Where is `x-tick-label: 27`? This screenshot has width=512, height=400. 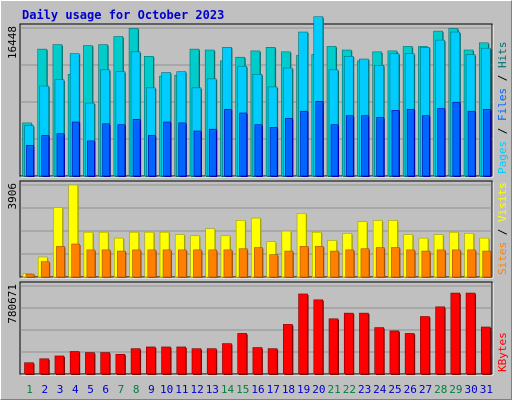
x-tick-label: 27 is located at coordinates (425, 389).